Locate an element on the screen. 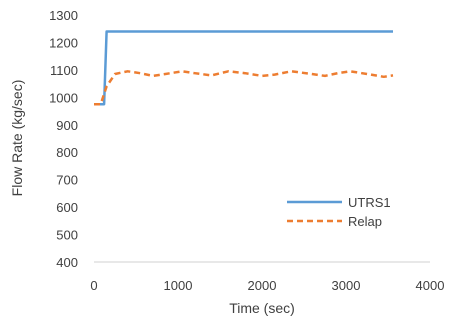  legend-label-utrs1: UTRS1 is located at coordinates (369, 202).